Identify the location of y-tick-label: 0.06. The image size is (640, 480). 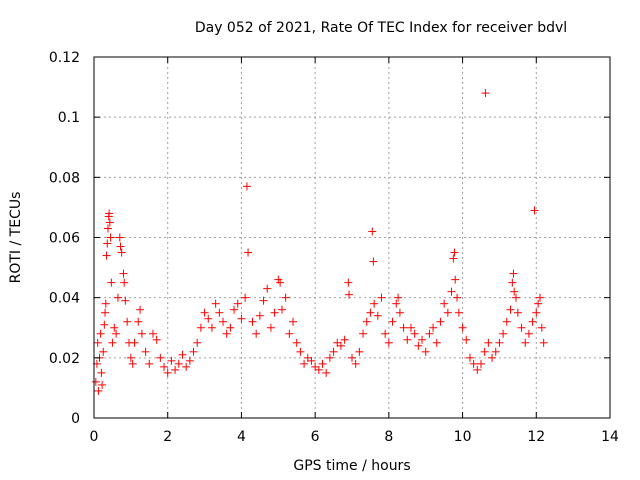
(64, 239).